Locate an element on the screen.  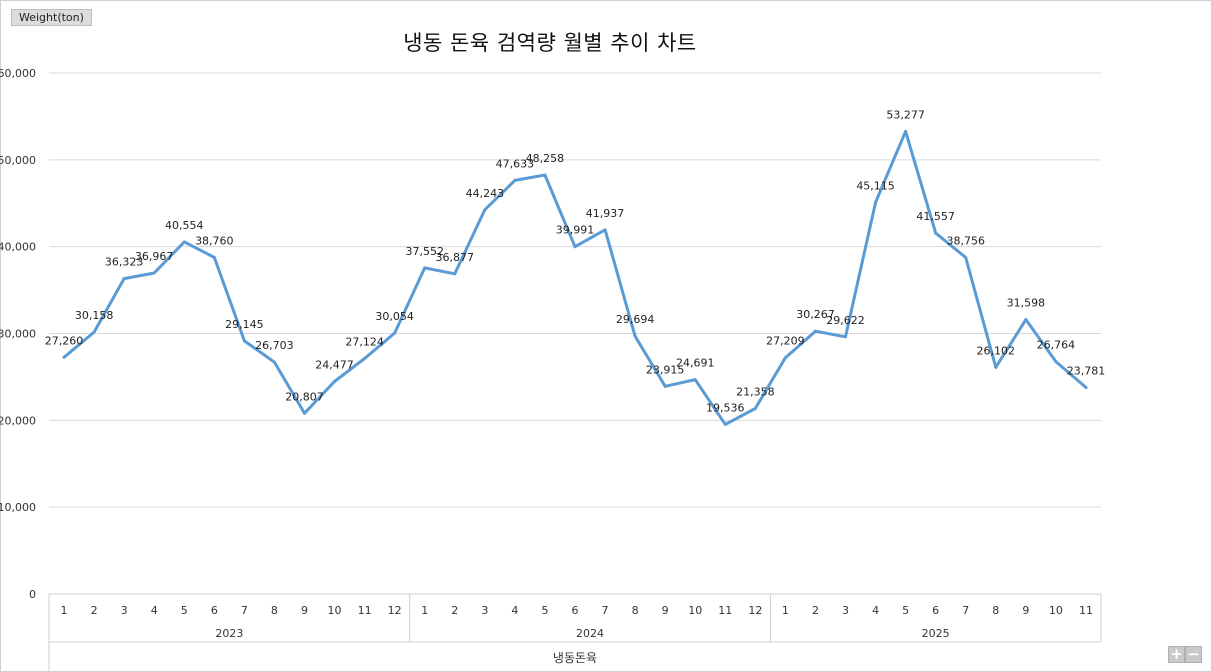
year-label: 2024 is located at coordinates (590, 633).